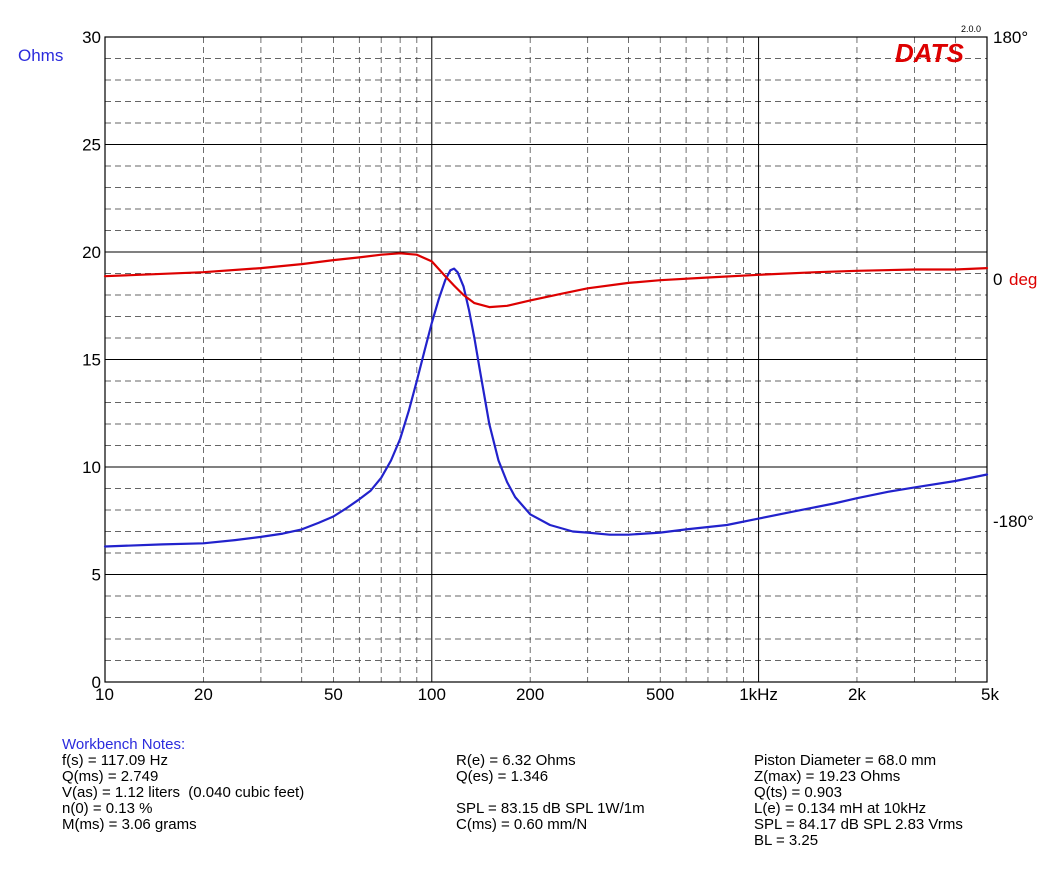  Describe the element at coordinates (990, 694) in the screenshot. I see `x-tick-label: 5k` at that location.